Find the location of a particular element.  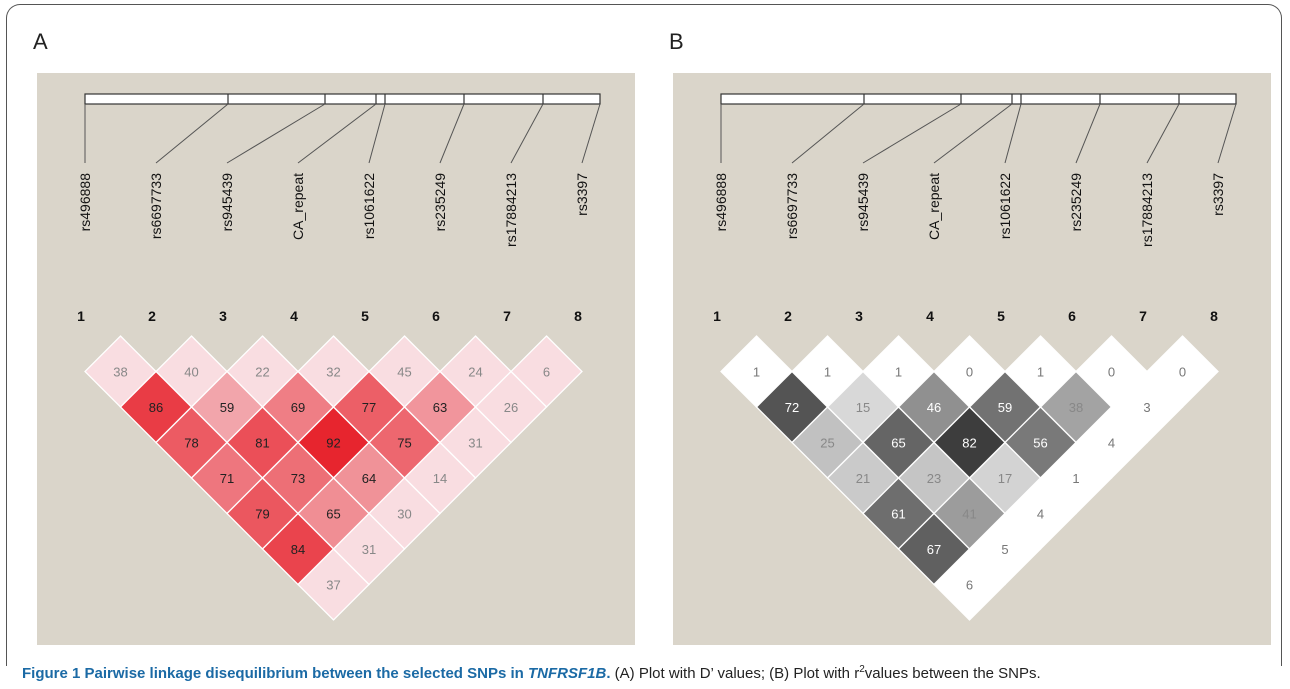

caption-text-a: (A) Plot with D’ values; (B) Plot with r is located at coordinates (735, 673).